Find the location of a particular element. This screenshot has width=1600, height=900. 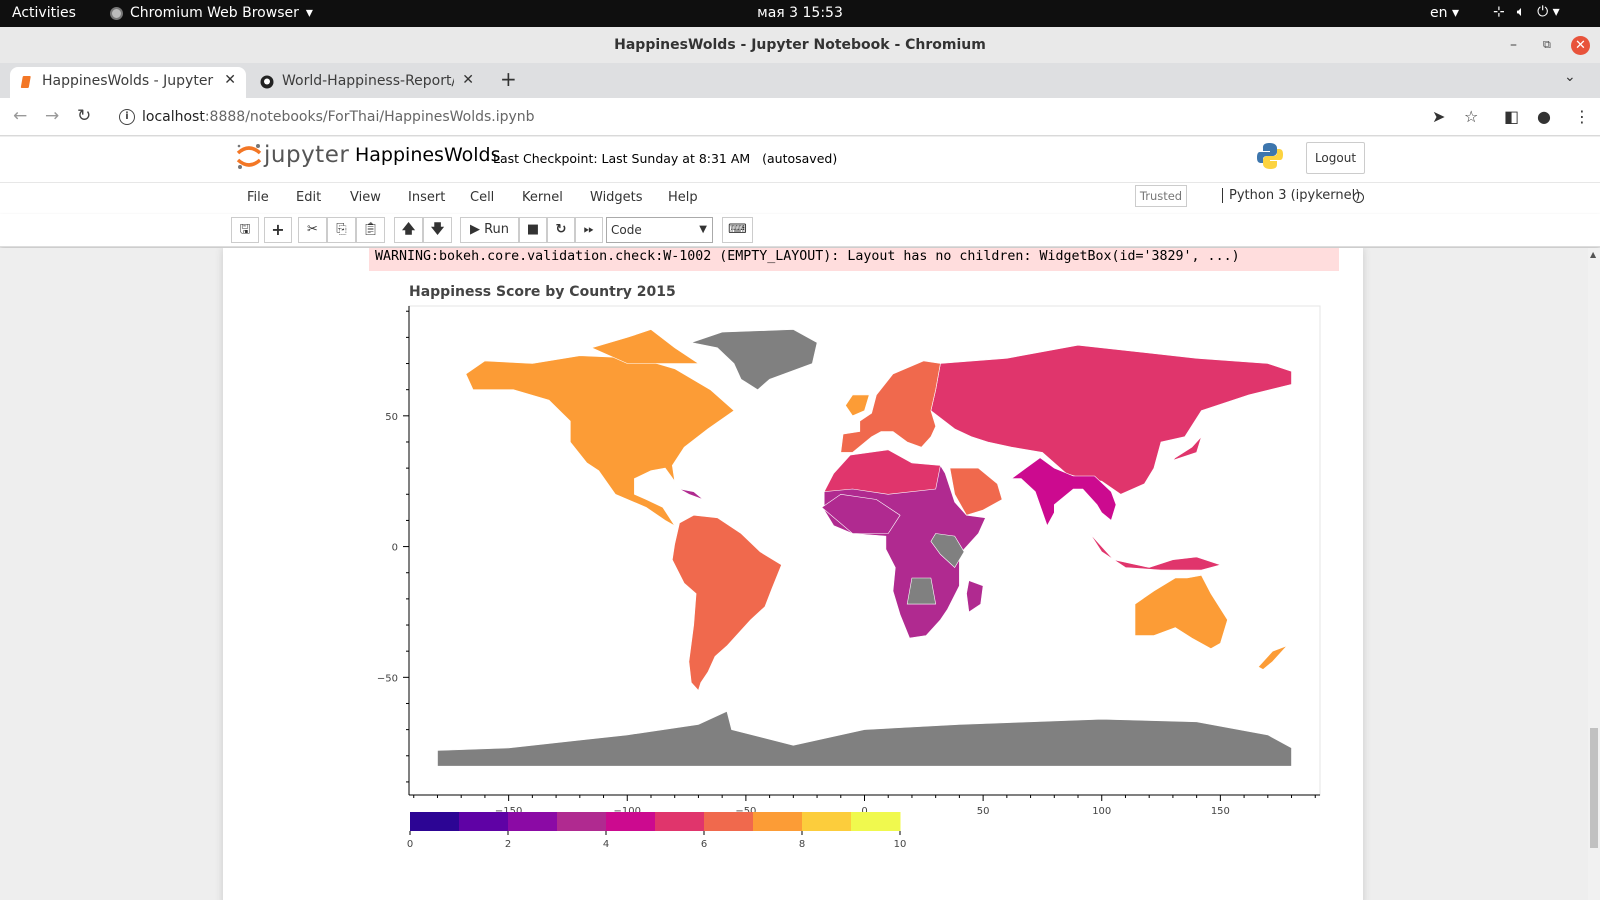

menu-kernel: Kernel is located at coordinates (542, 197).